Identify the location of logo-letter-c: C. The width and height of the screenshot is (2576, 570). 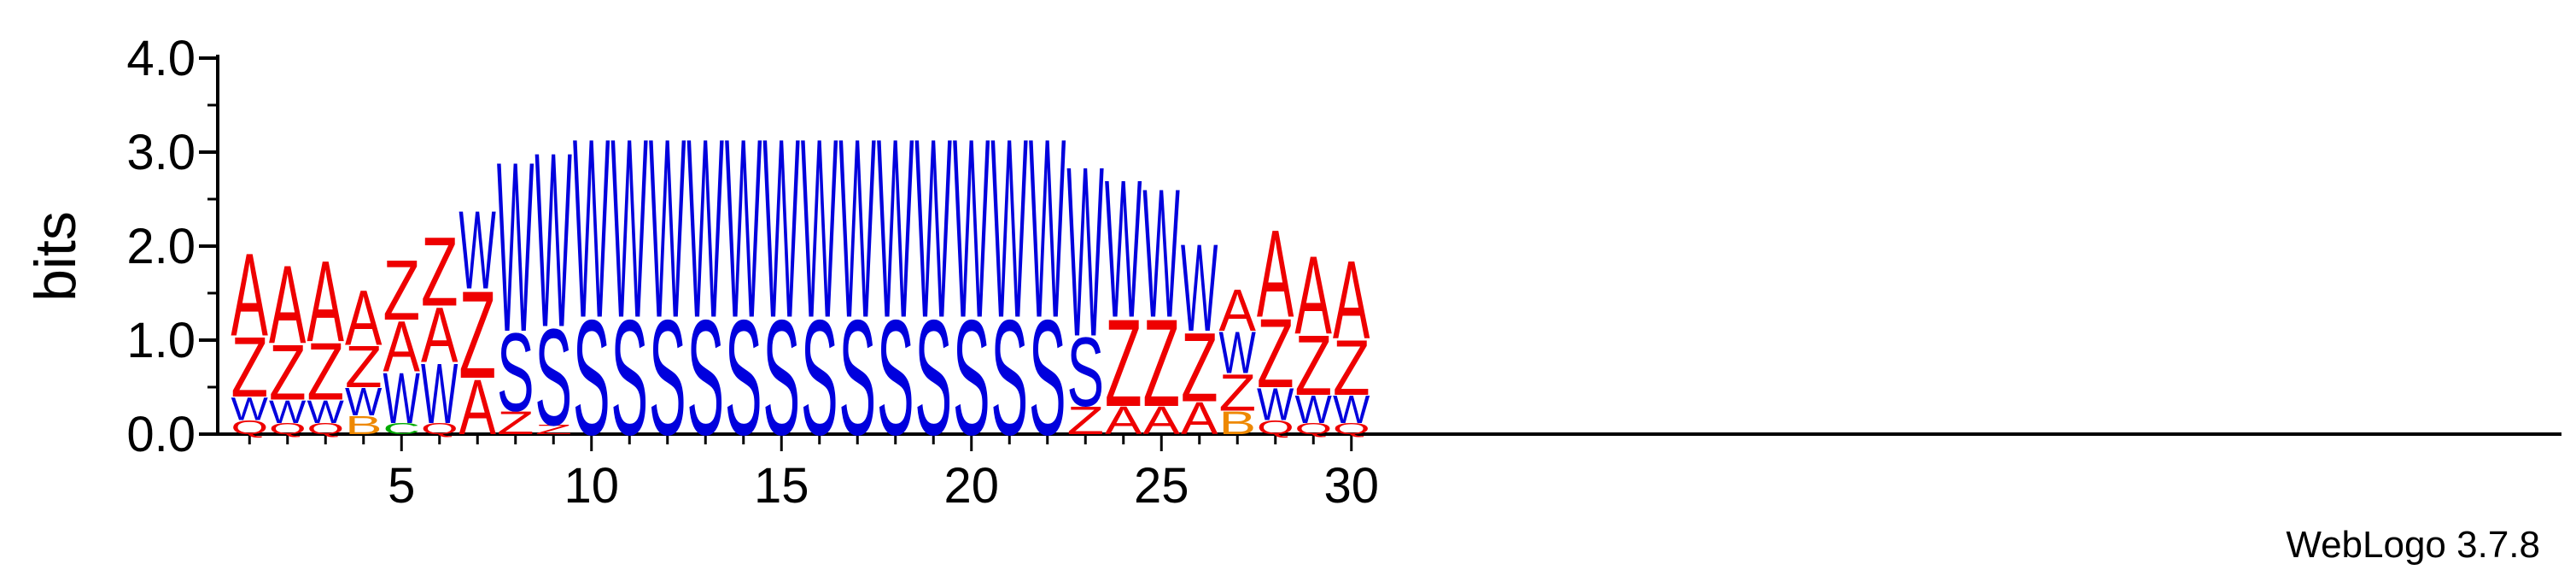
(401, 429).